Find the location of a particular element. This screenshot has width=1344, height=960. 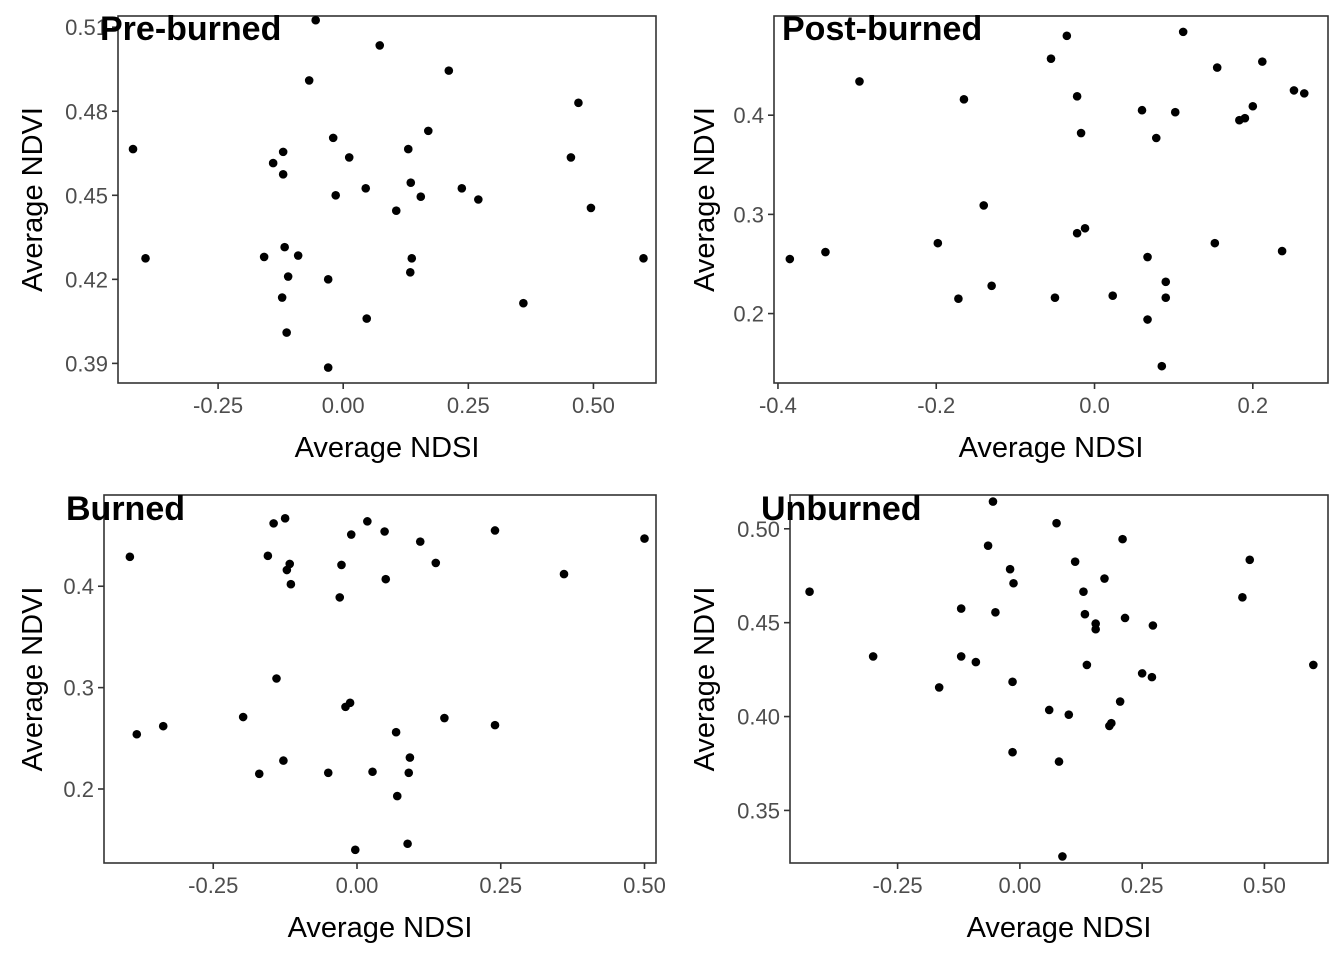

post-burned-x-tick-label: 0.2 is located at coordinates (1253, 405).